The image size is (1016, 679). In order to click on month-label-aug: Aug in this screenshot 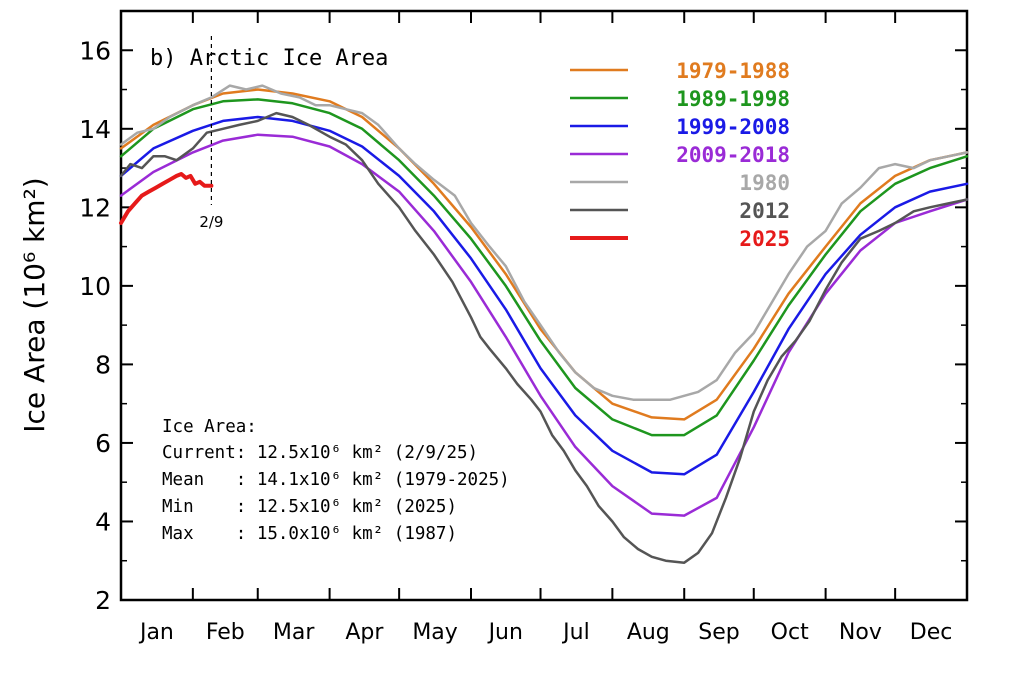, I will do `click(648, 632)`.